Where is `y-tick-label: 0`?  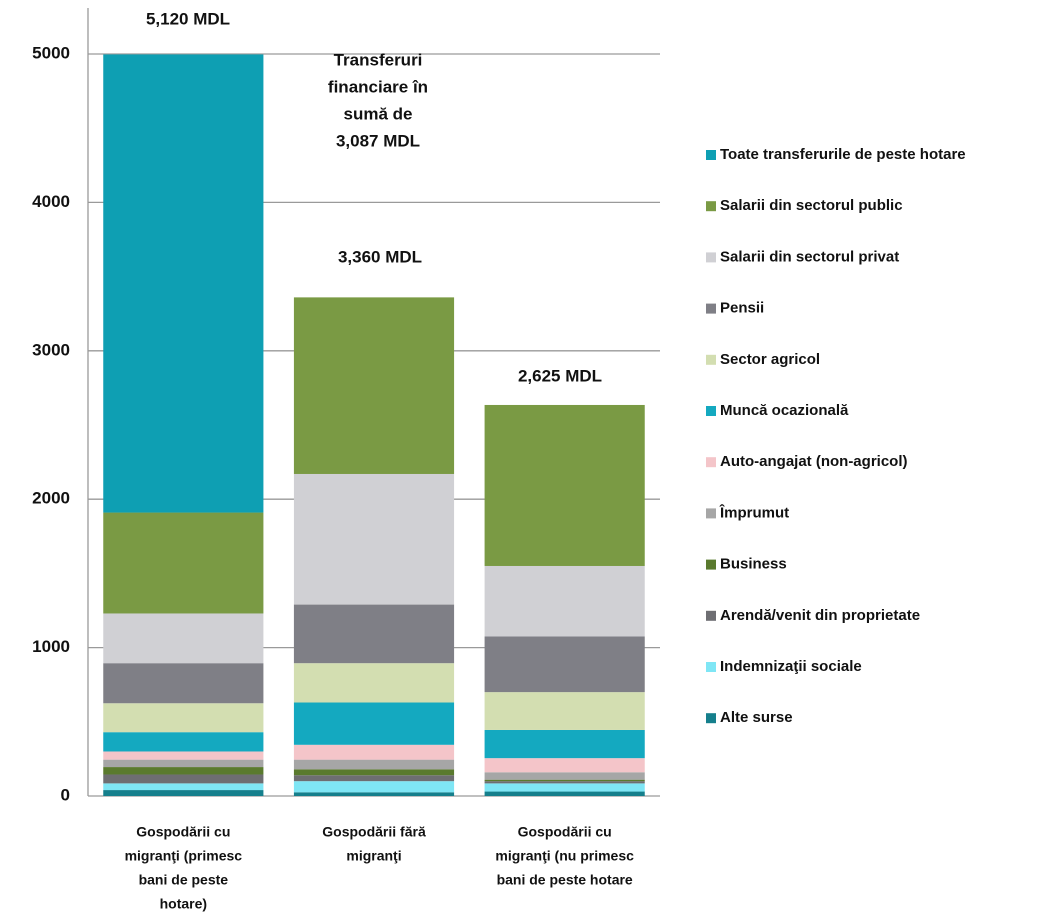 y-tick-label: 0 is located at coordinates (65, 794).